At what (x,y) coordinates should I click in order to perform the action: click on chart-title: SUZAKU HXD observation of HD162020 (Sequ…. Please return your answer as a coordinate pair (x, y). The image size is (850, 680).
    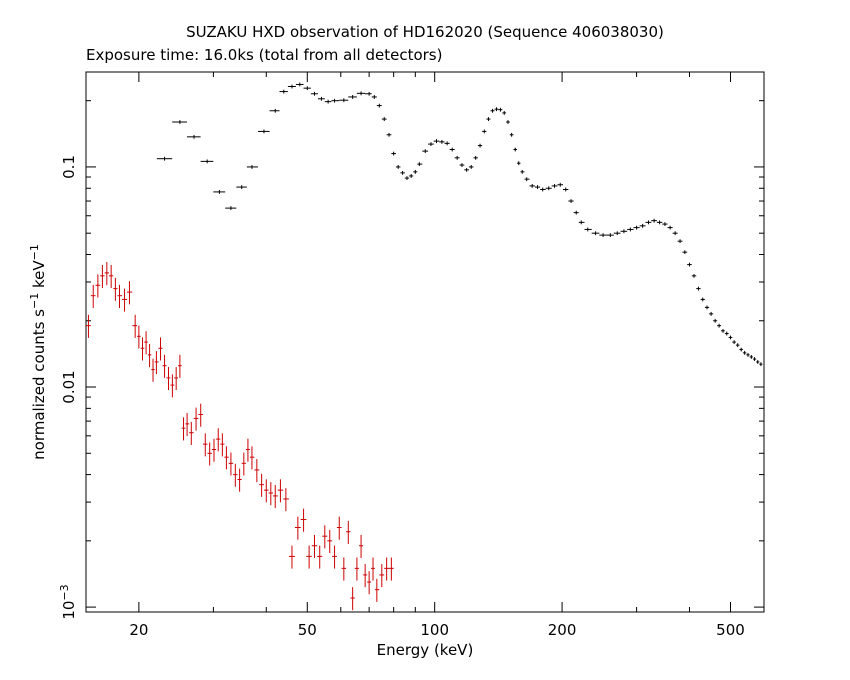
    Looking at the image, I should click on (425, 32).